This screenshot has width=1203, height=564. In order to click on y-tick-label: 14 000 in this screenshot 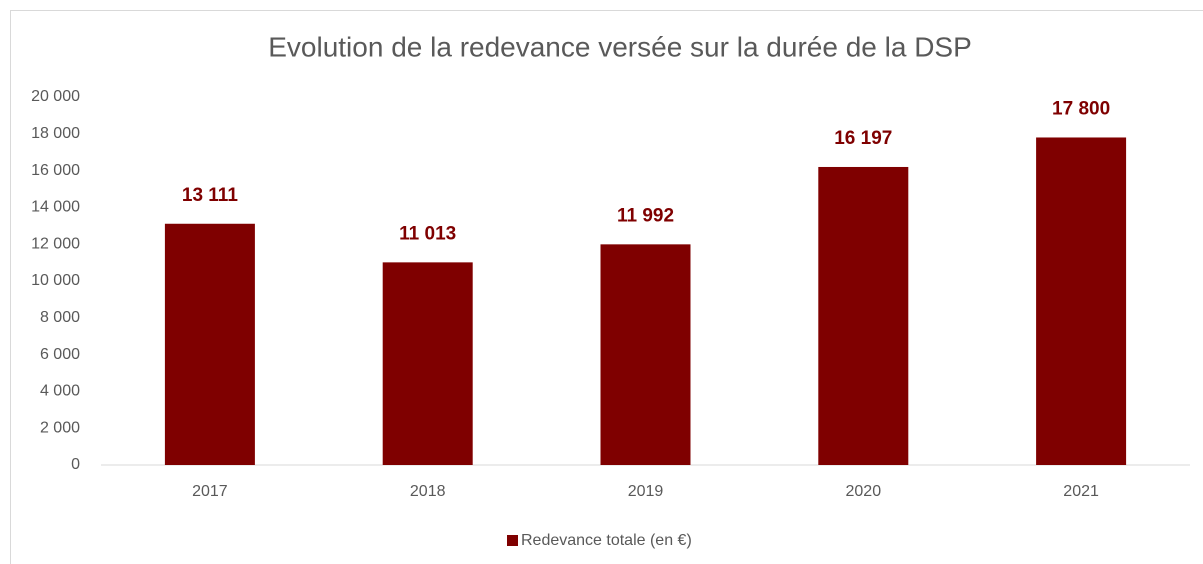, I will do `click(55, 207)`.